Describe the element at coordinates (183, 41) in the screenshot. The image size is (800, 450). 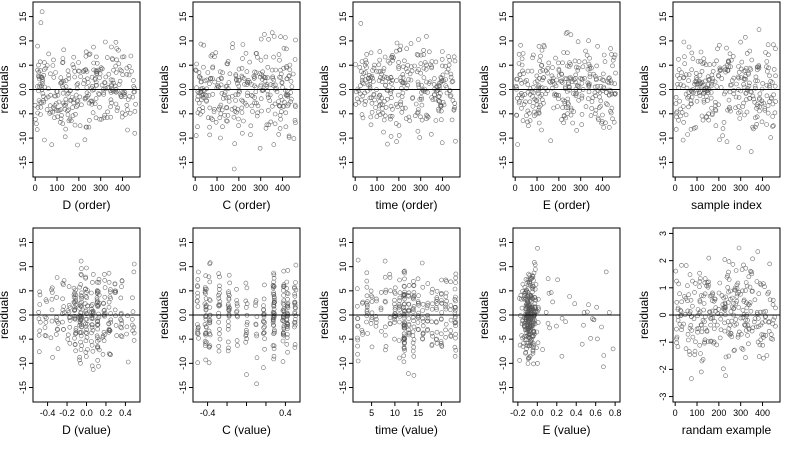
I see `y-tick-label: 10` at that location.